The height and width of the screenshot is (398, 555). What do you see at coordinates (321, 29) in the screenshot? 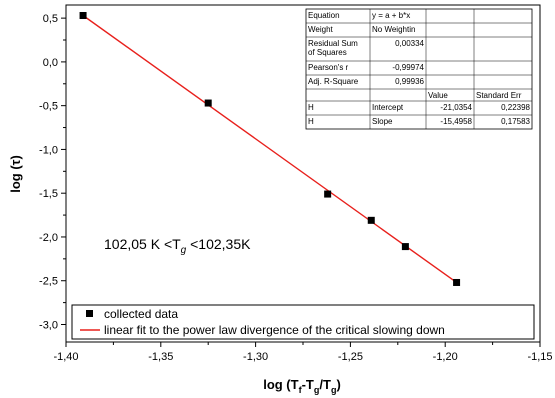
I see `fit-table-cell: Weight` at bounding box center [321, 29].